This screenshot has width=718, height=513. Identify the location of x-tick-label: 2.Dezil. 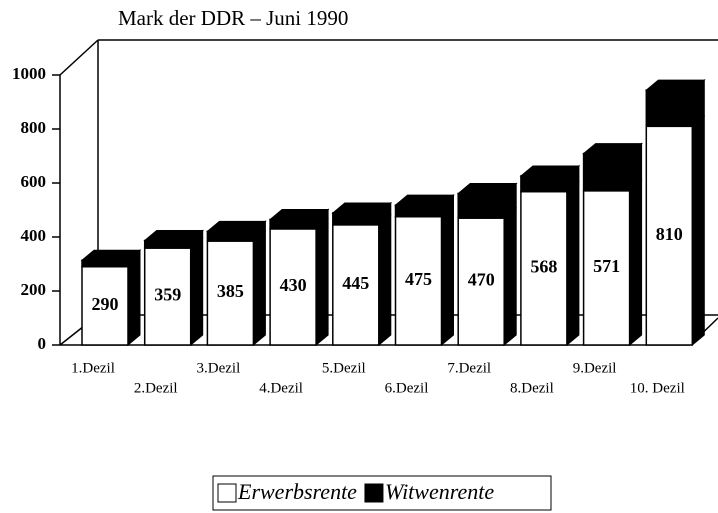
(156, 388).